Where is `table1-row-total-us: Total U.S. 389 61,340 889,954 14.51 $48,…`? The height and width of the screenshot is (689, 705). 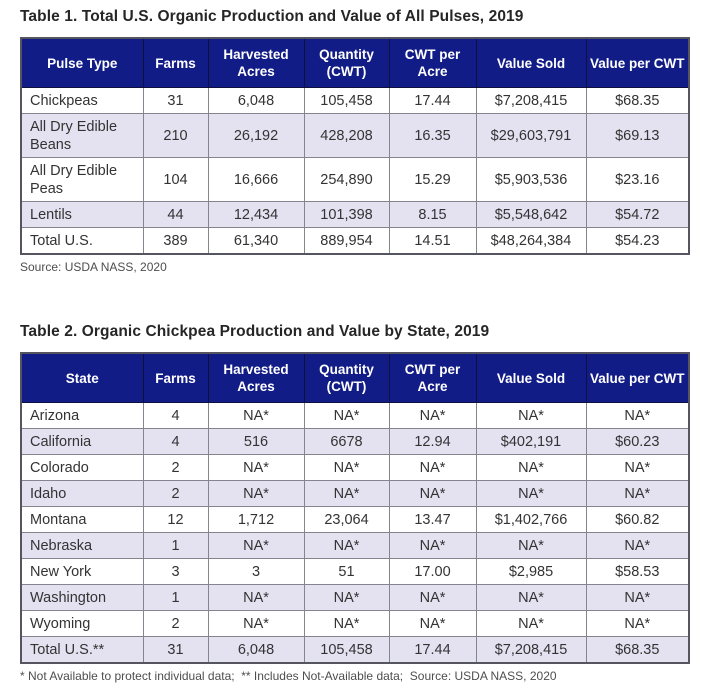 table1-row-total-us: Total U.S. 389 61,340 889,954 14.51 $48,… is located at coordinates (355, 241).